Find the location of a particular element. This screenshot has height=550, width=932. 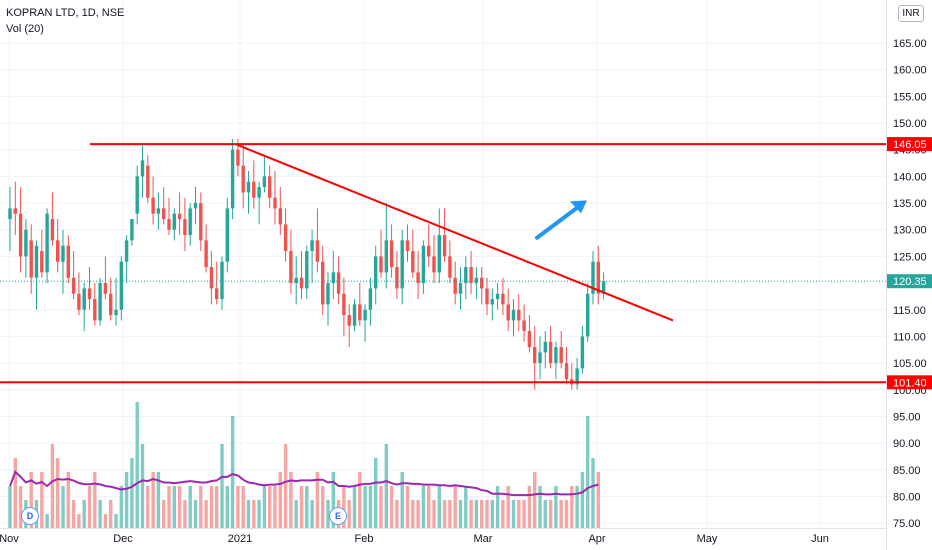

volume-bars is located at coordinates (304, 465).